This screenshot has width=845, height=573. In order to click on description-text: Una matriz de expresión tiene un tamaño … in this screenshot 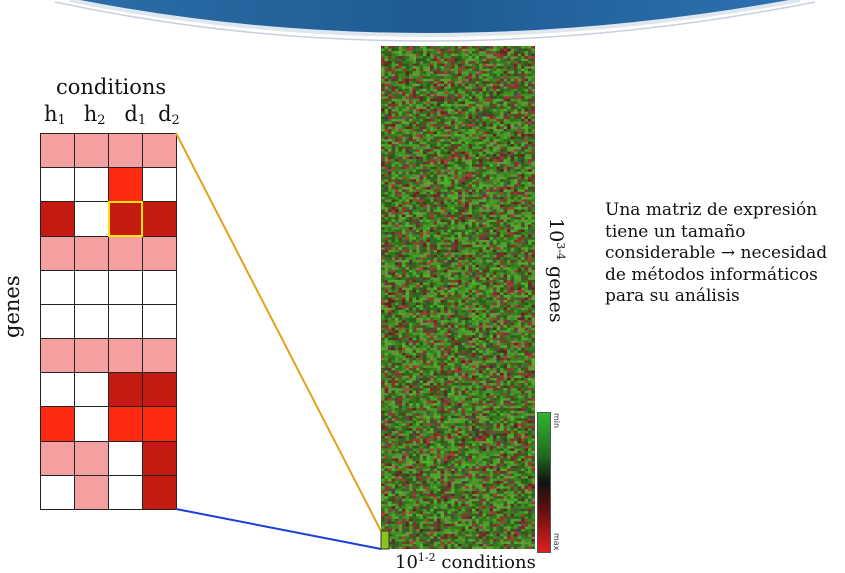, I will do `click(716, 253)`.